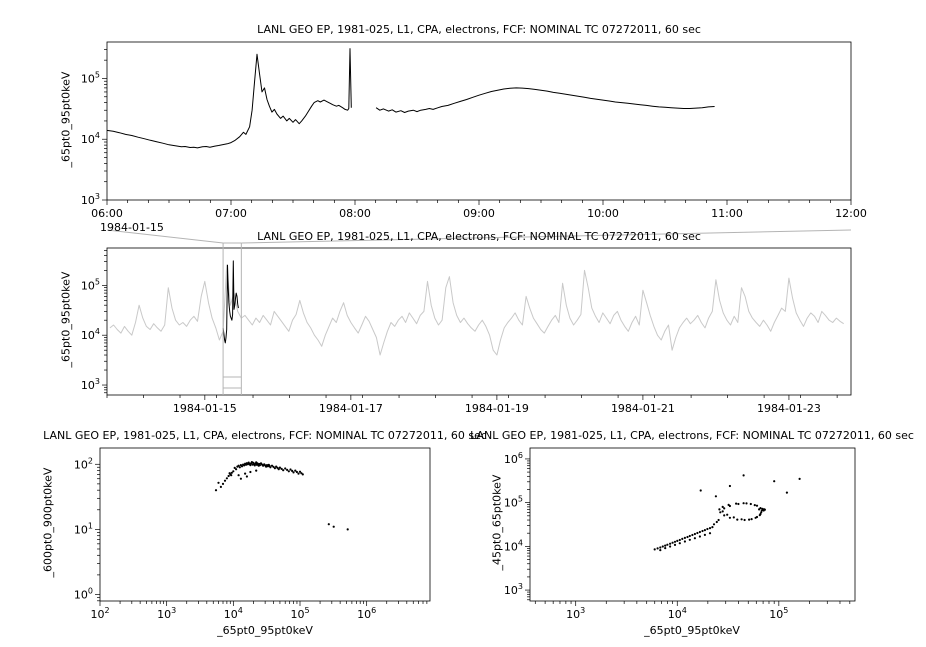  What do you see at coordinates (479, 213) in the screenshot?
I see `tick-label: 09:00` at bounding box center [479, 213].